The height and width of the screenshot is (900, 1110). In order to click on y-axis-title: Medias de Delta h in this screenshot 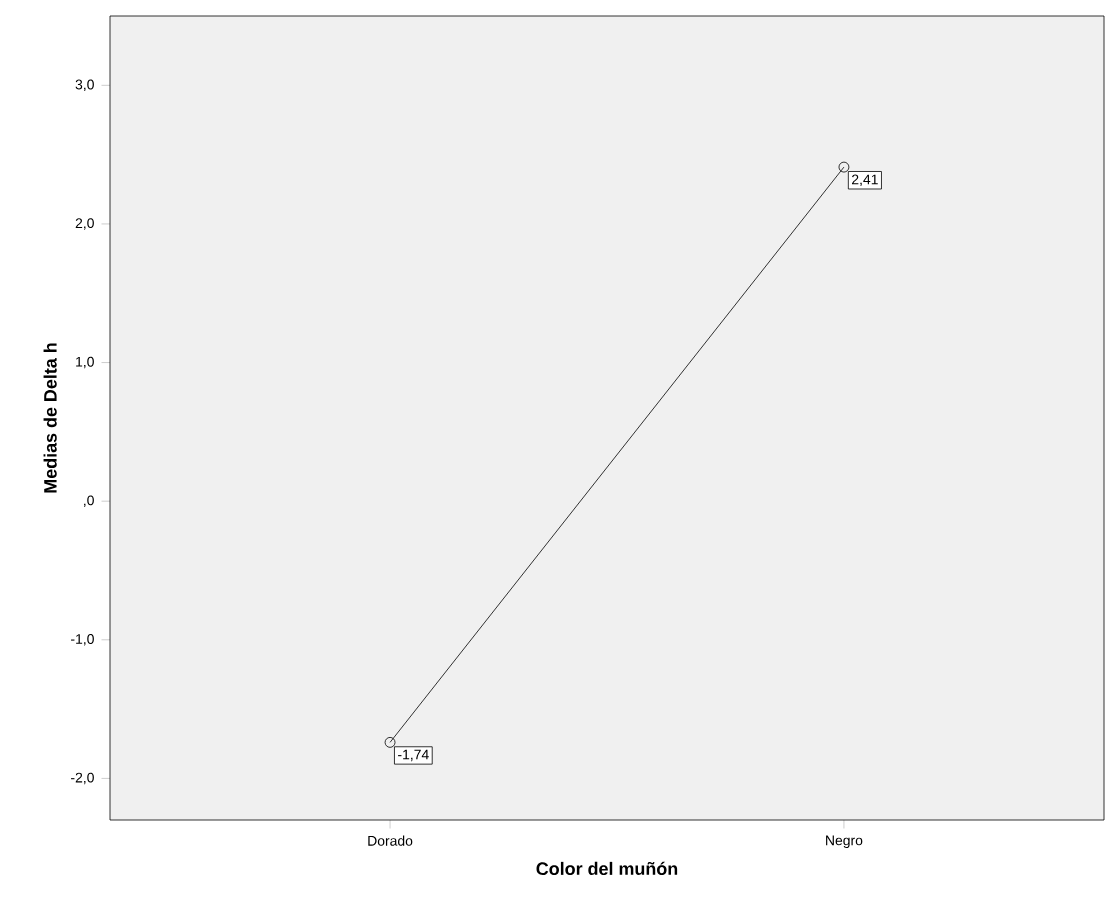, I will do `click(50, 418)`.